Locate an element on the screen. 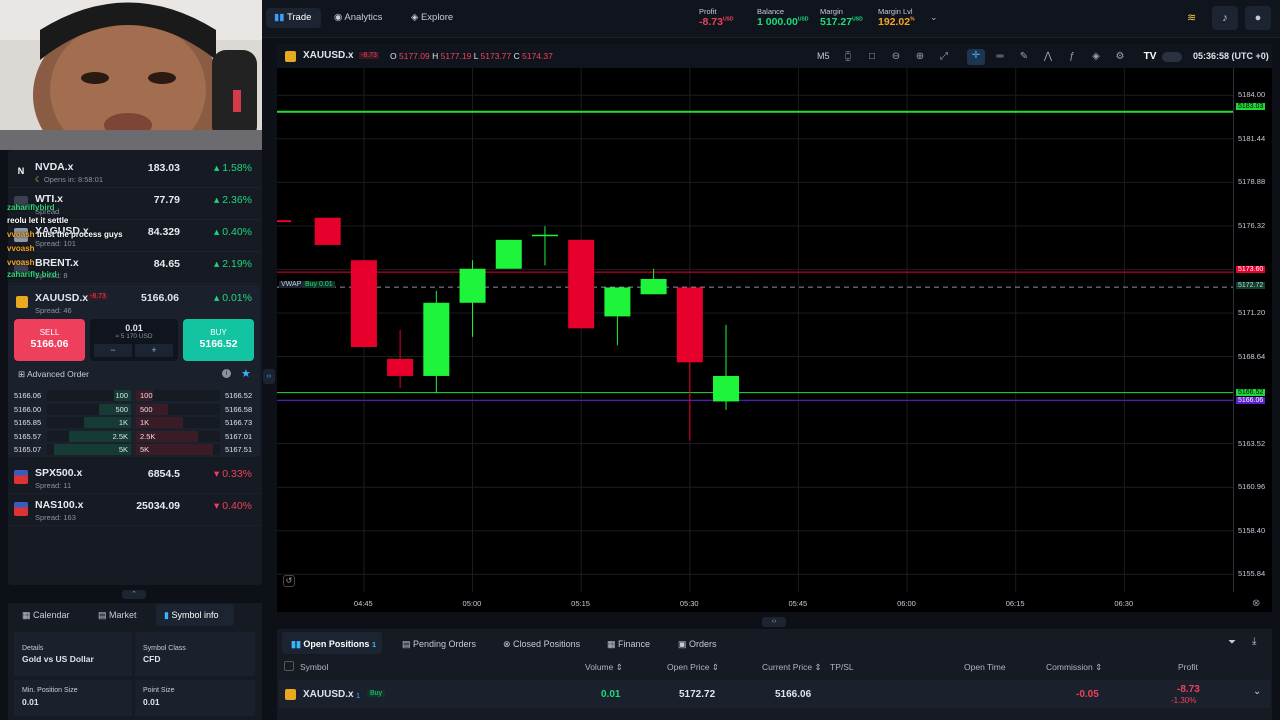 This screenshot has height=720, width=1280. col-volume: Volume ⇕ is located at coordinates (604, 667).